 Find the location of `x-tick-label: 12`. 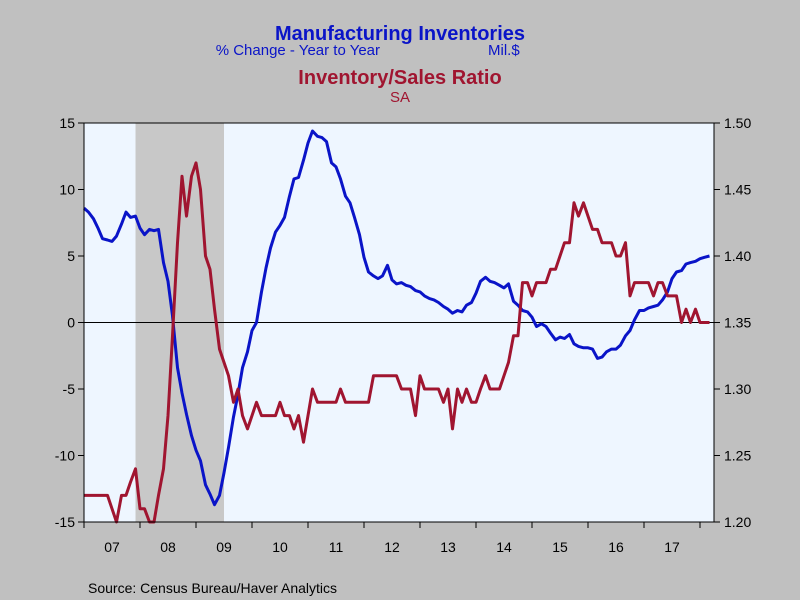

x-tick-label: 12 is located at coordinates (392, 547).